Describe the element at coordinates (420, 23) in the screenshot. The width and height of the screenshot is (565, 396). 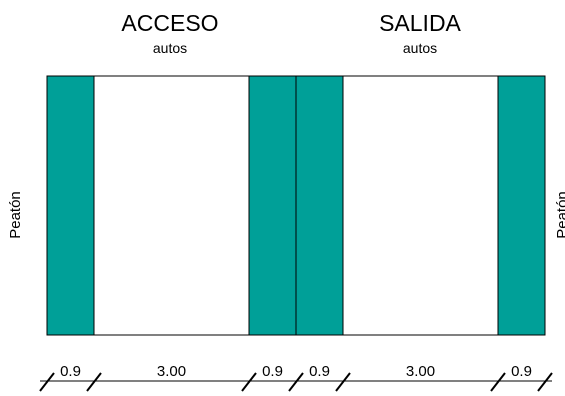
I see `title: SALIDA` at that location.